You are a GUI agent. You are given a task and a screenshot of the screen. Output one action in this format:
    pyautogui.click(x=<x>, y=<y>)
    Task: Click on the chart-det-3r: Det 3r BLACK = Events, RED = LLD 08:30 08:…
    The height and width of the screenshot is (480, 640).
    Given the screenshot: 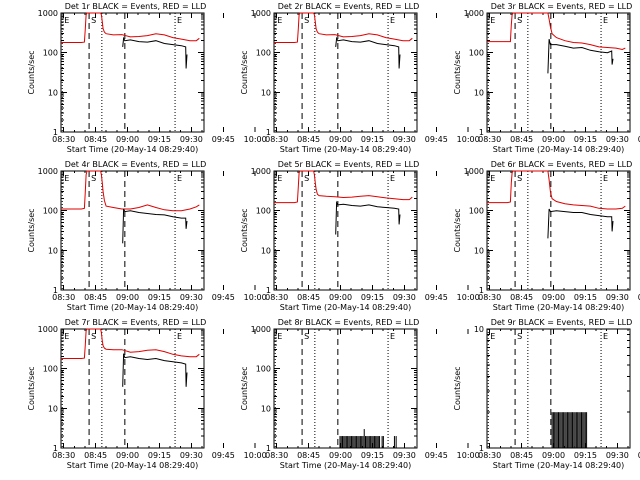 What is the action you would take?
    pyautogui.click(x=546, y=78)
    